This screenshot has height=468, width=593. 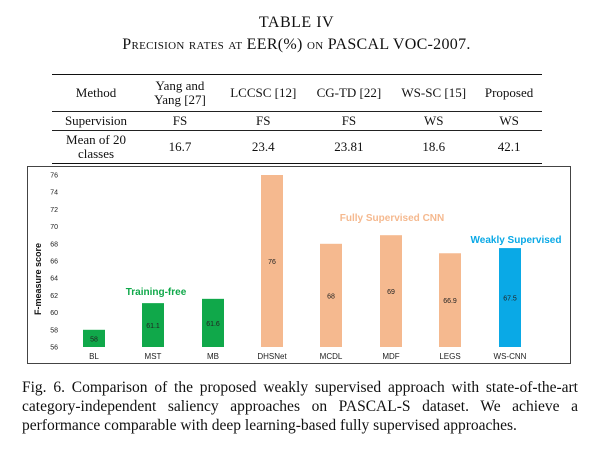 What do you see at coordinates (96, 147) in the screenshot?
I see `table-cell: Mean of 20 classes` at bounding box center [96, 147].